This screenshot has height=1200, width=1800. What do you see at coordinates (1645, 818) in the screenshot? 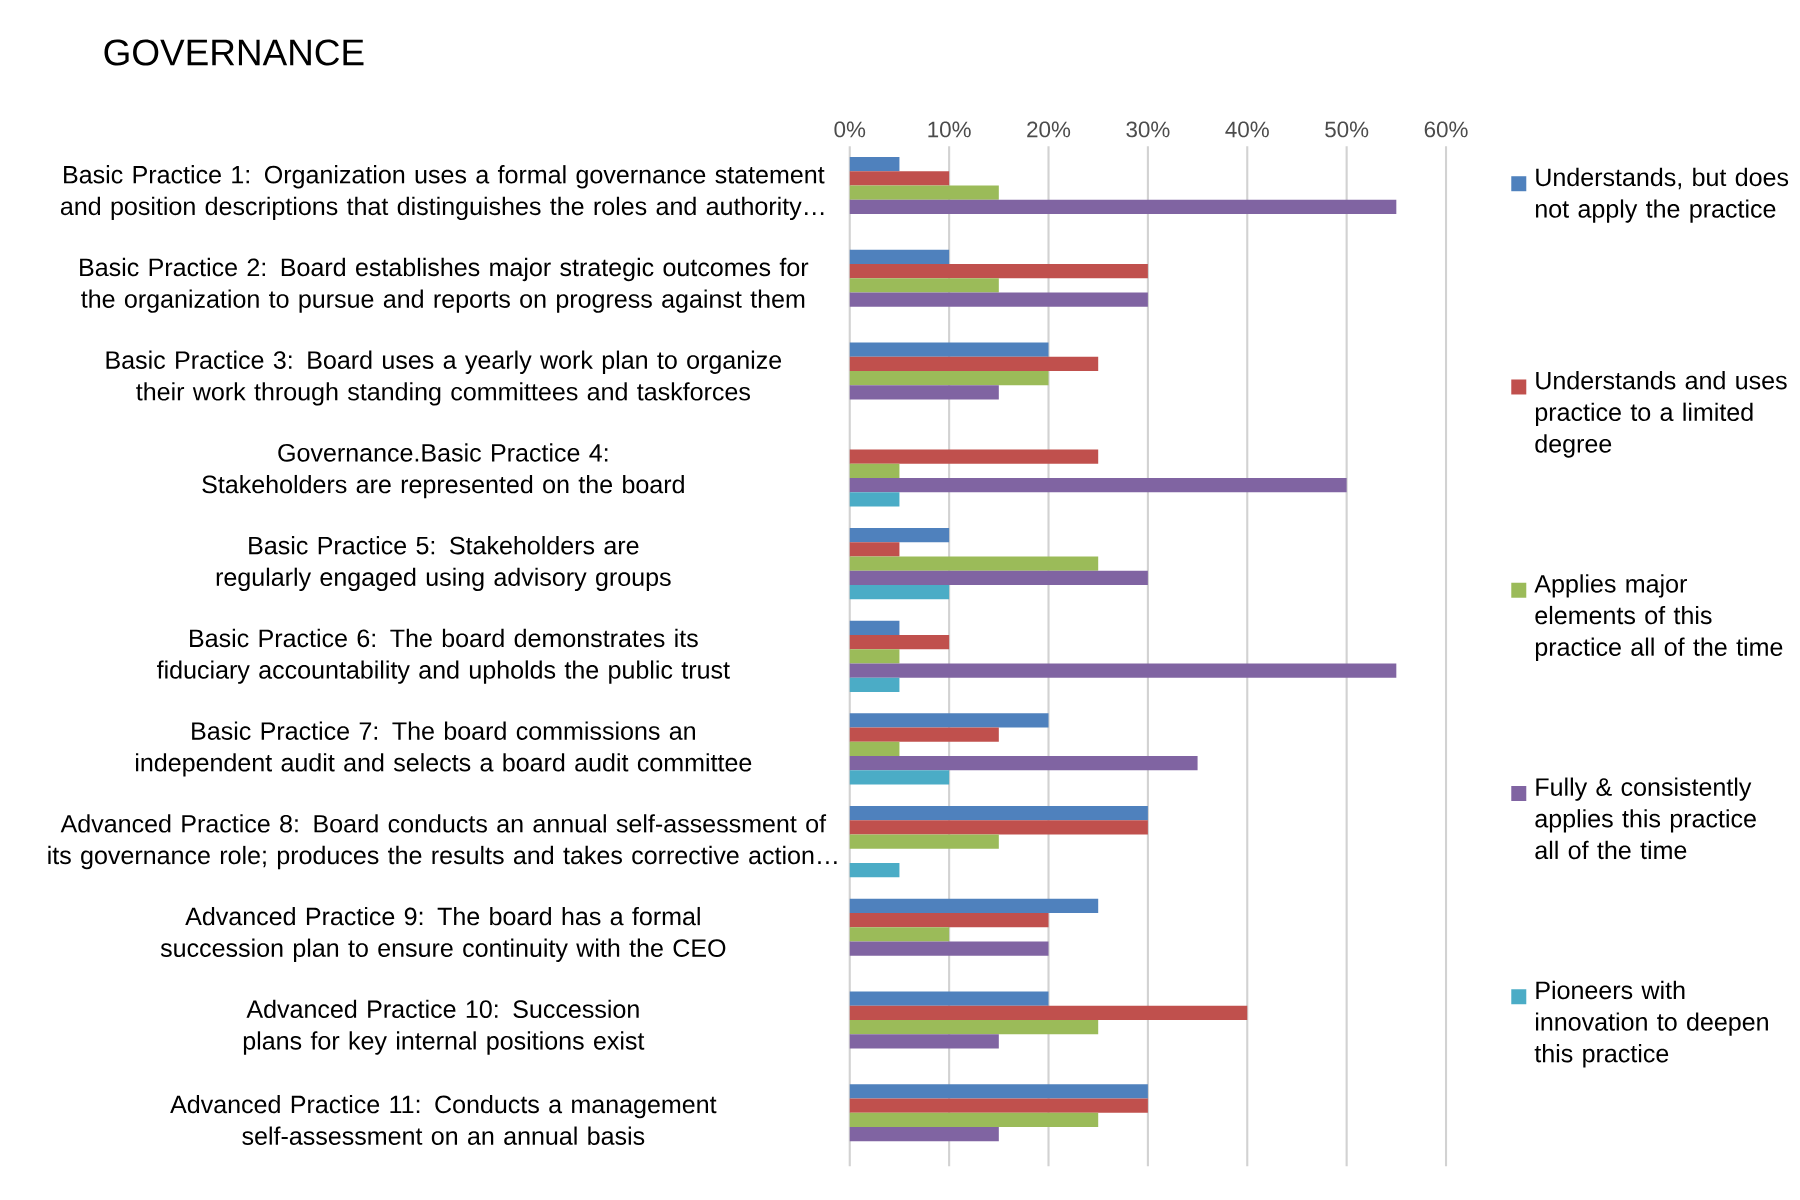
I see `legend-label: Fully & consistently applies this practice all of the time` at bounding box center [1645, 818].